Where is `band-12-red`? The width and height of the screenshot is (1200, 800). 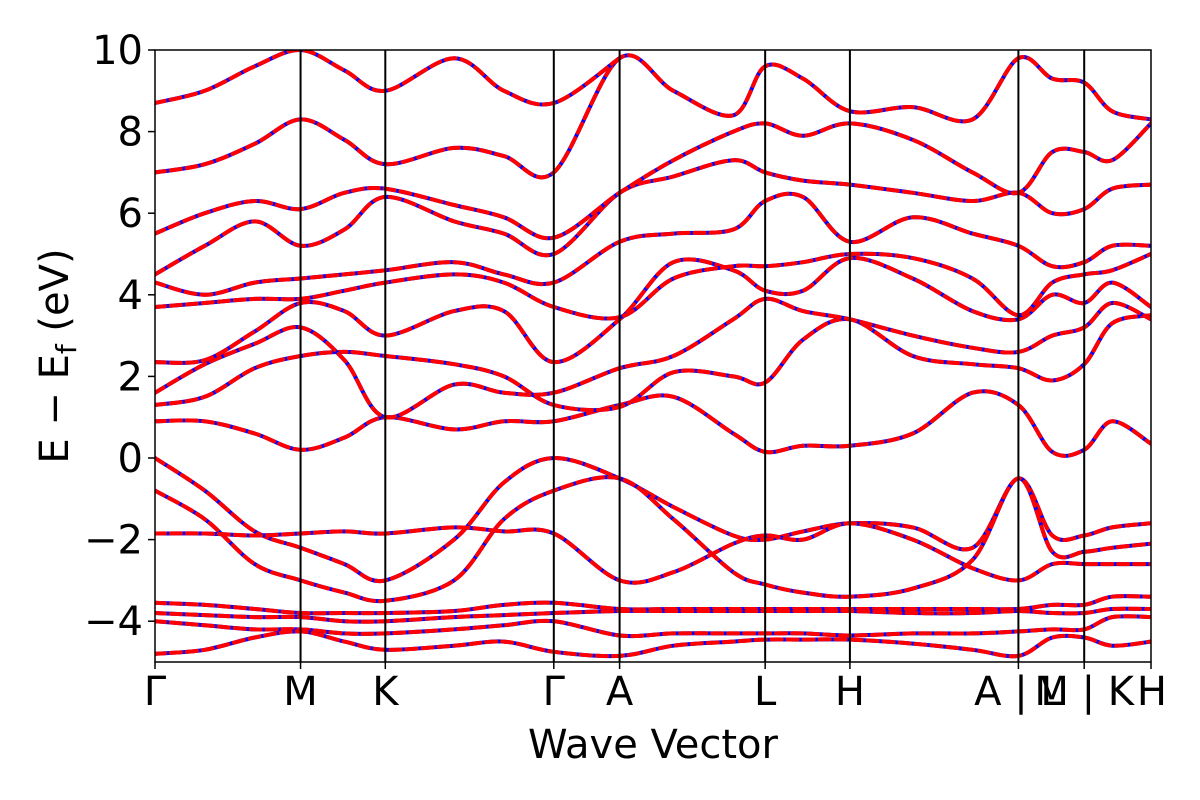
band-12-red is located at coordinates (388, 78).